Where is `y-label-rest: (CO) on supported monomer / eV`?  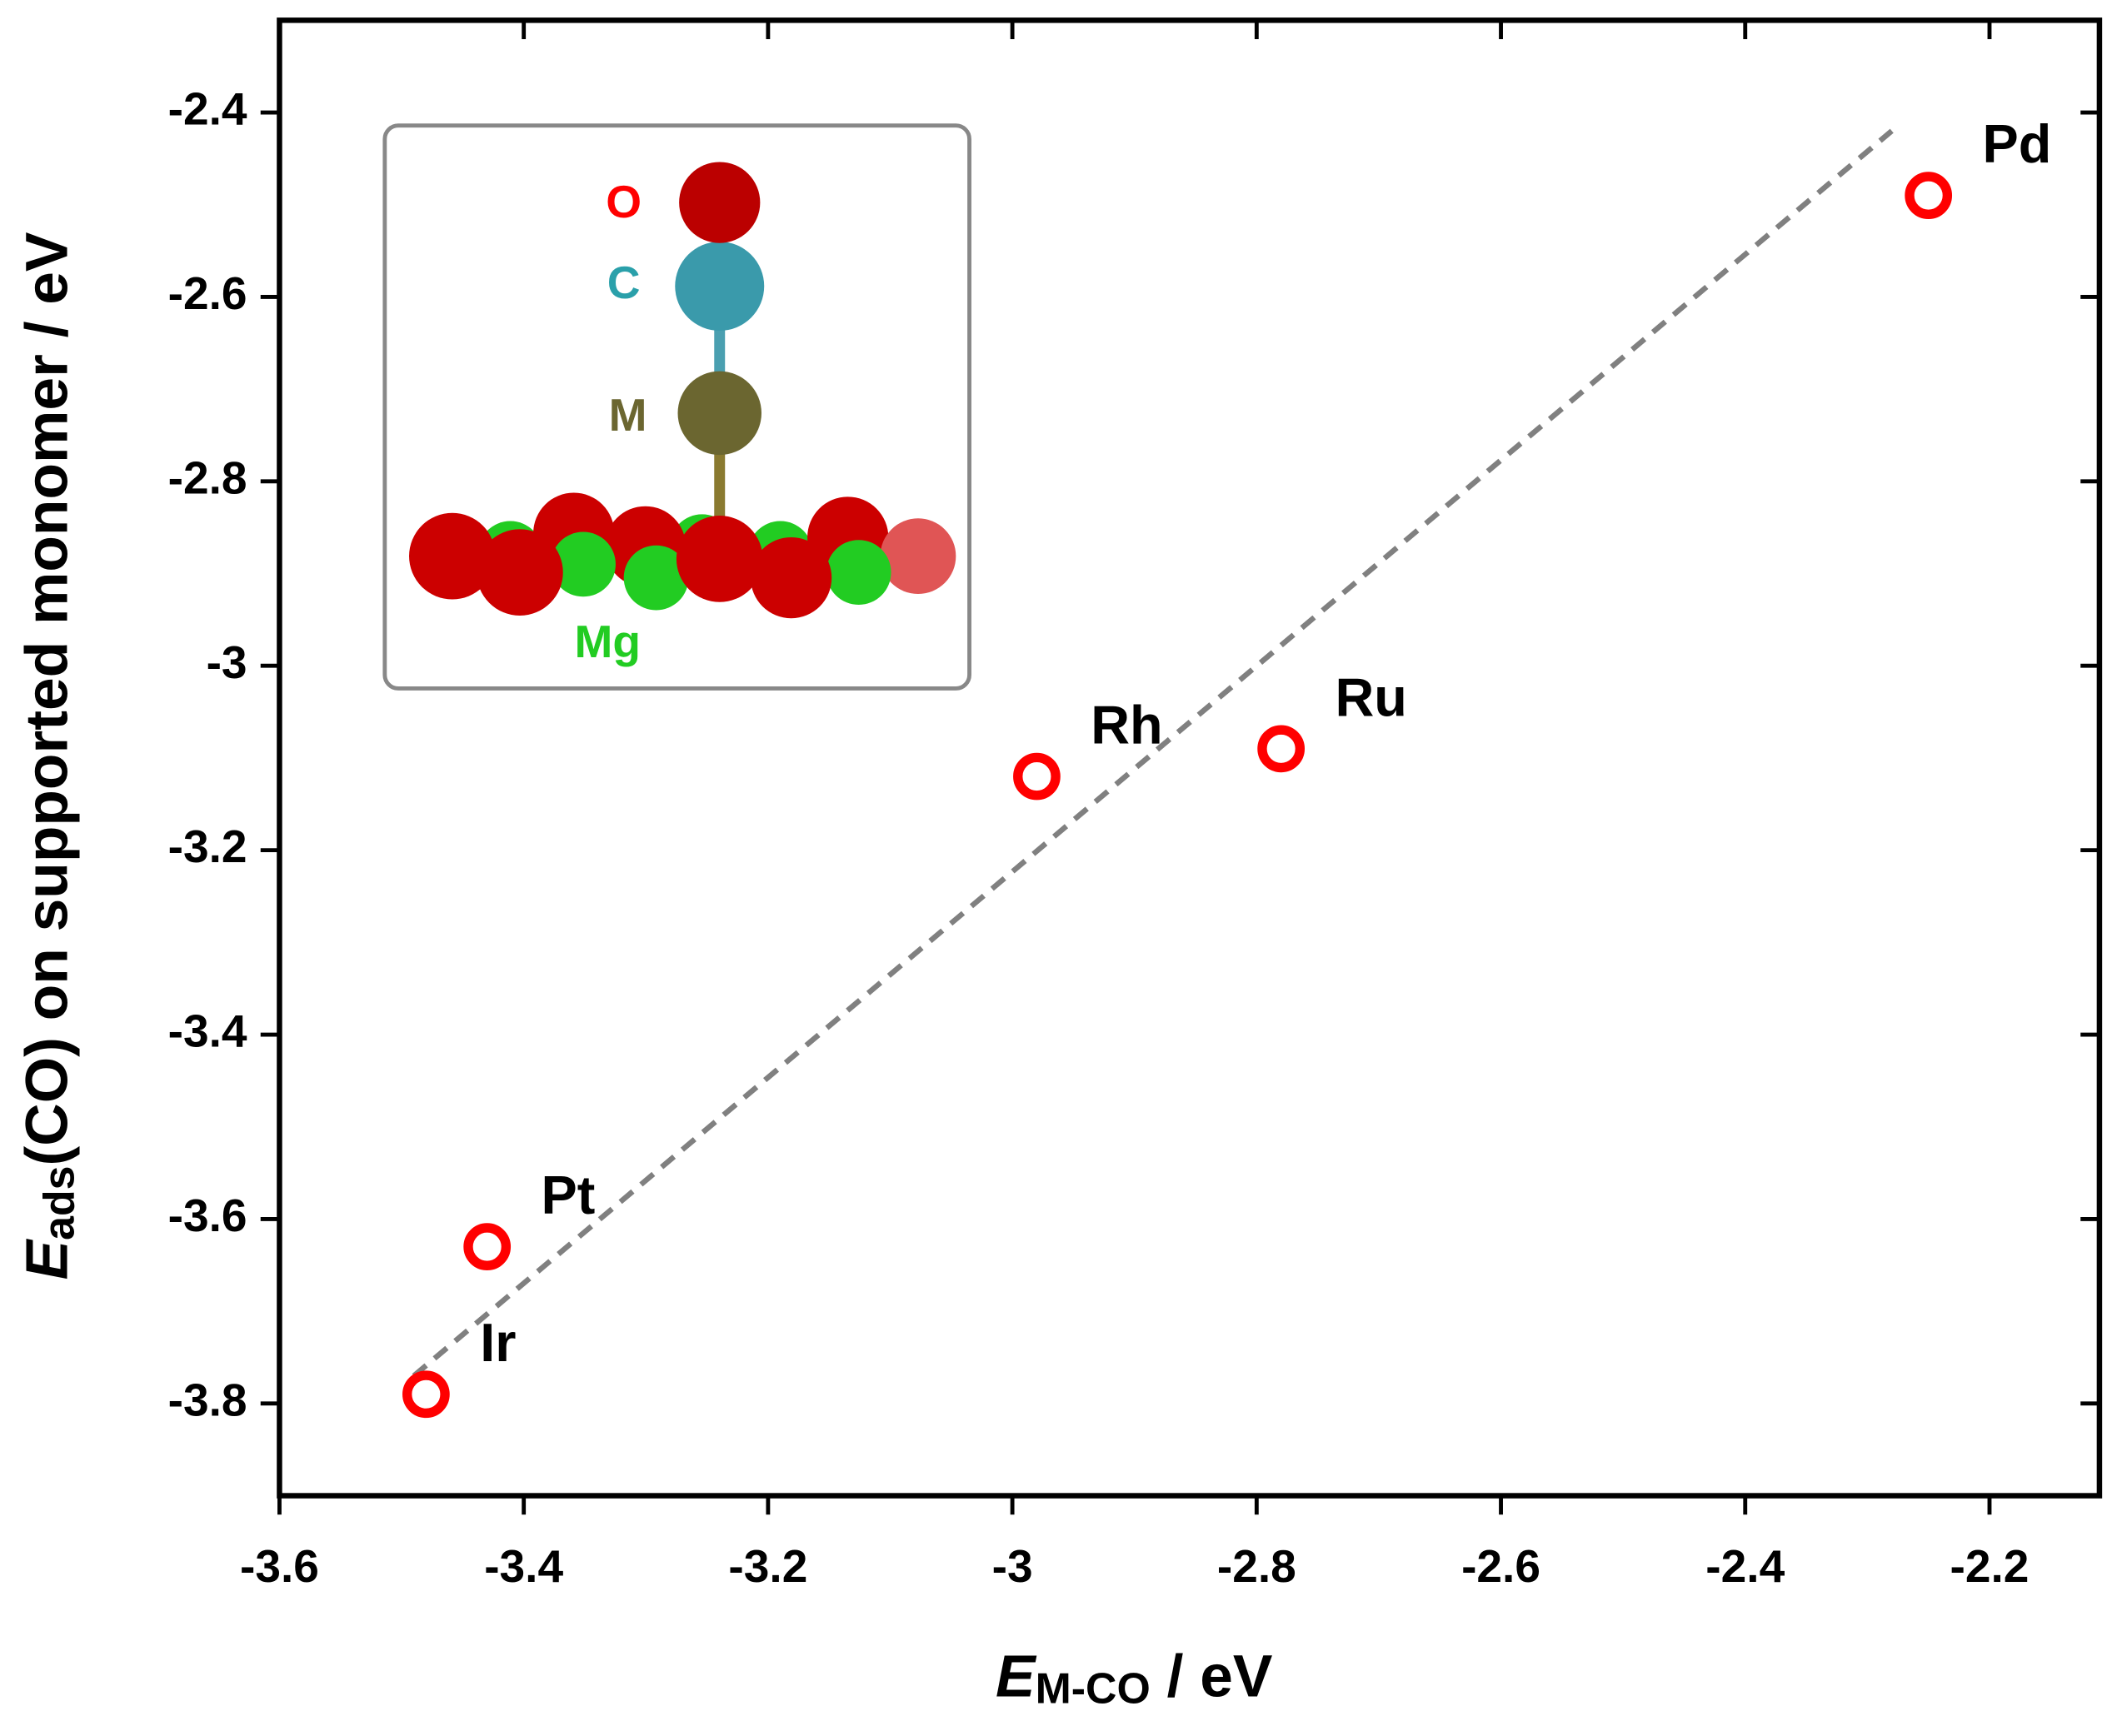 y-label-rest: (CO) on supported monomer / eV is located at coordinates (46, 699).